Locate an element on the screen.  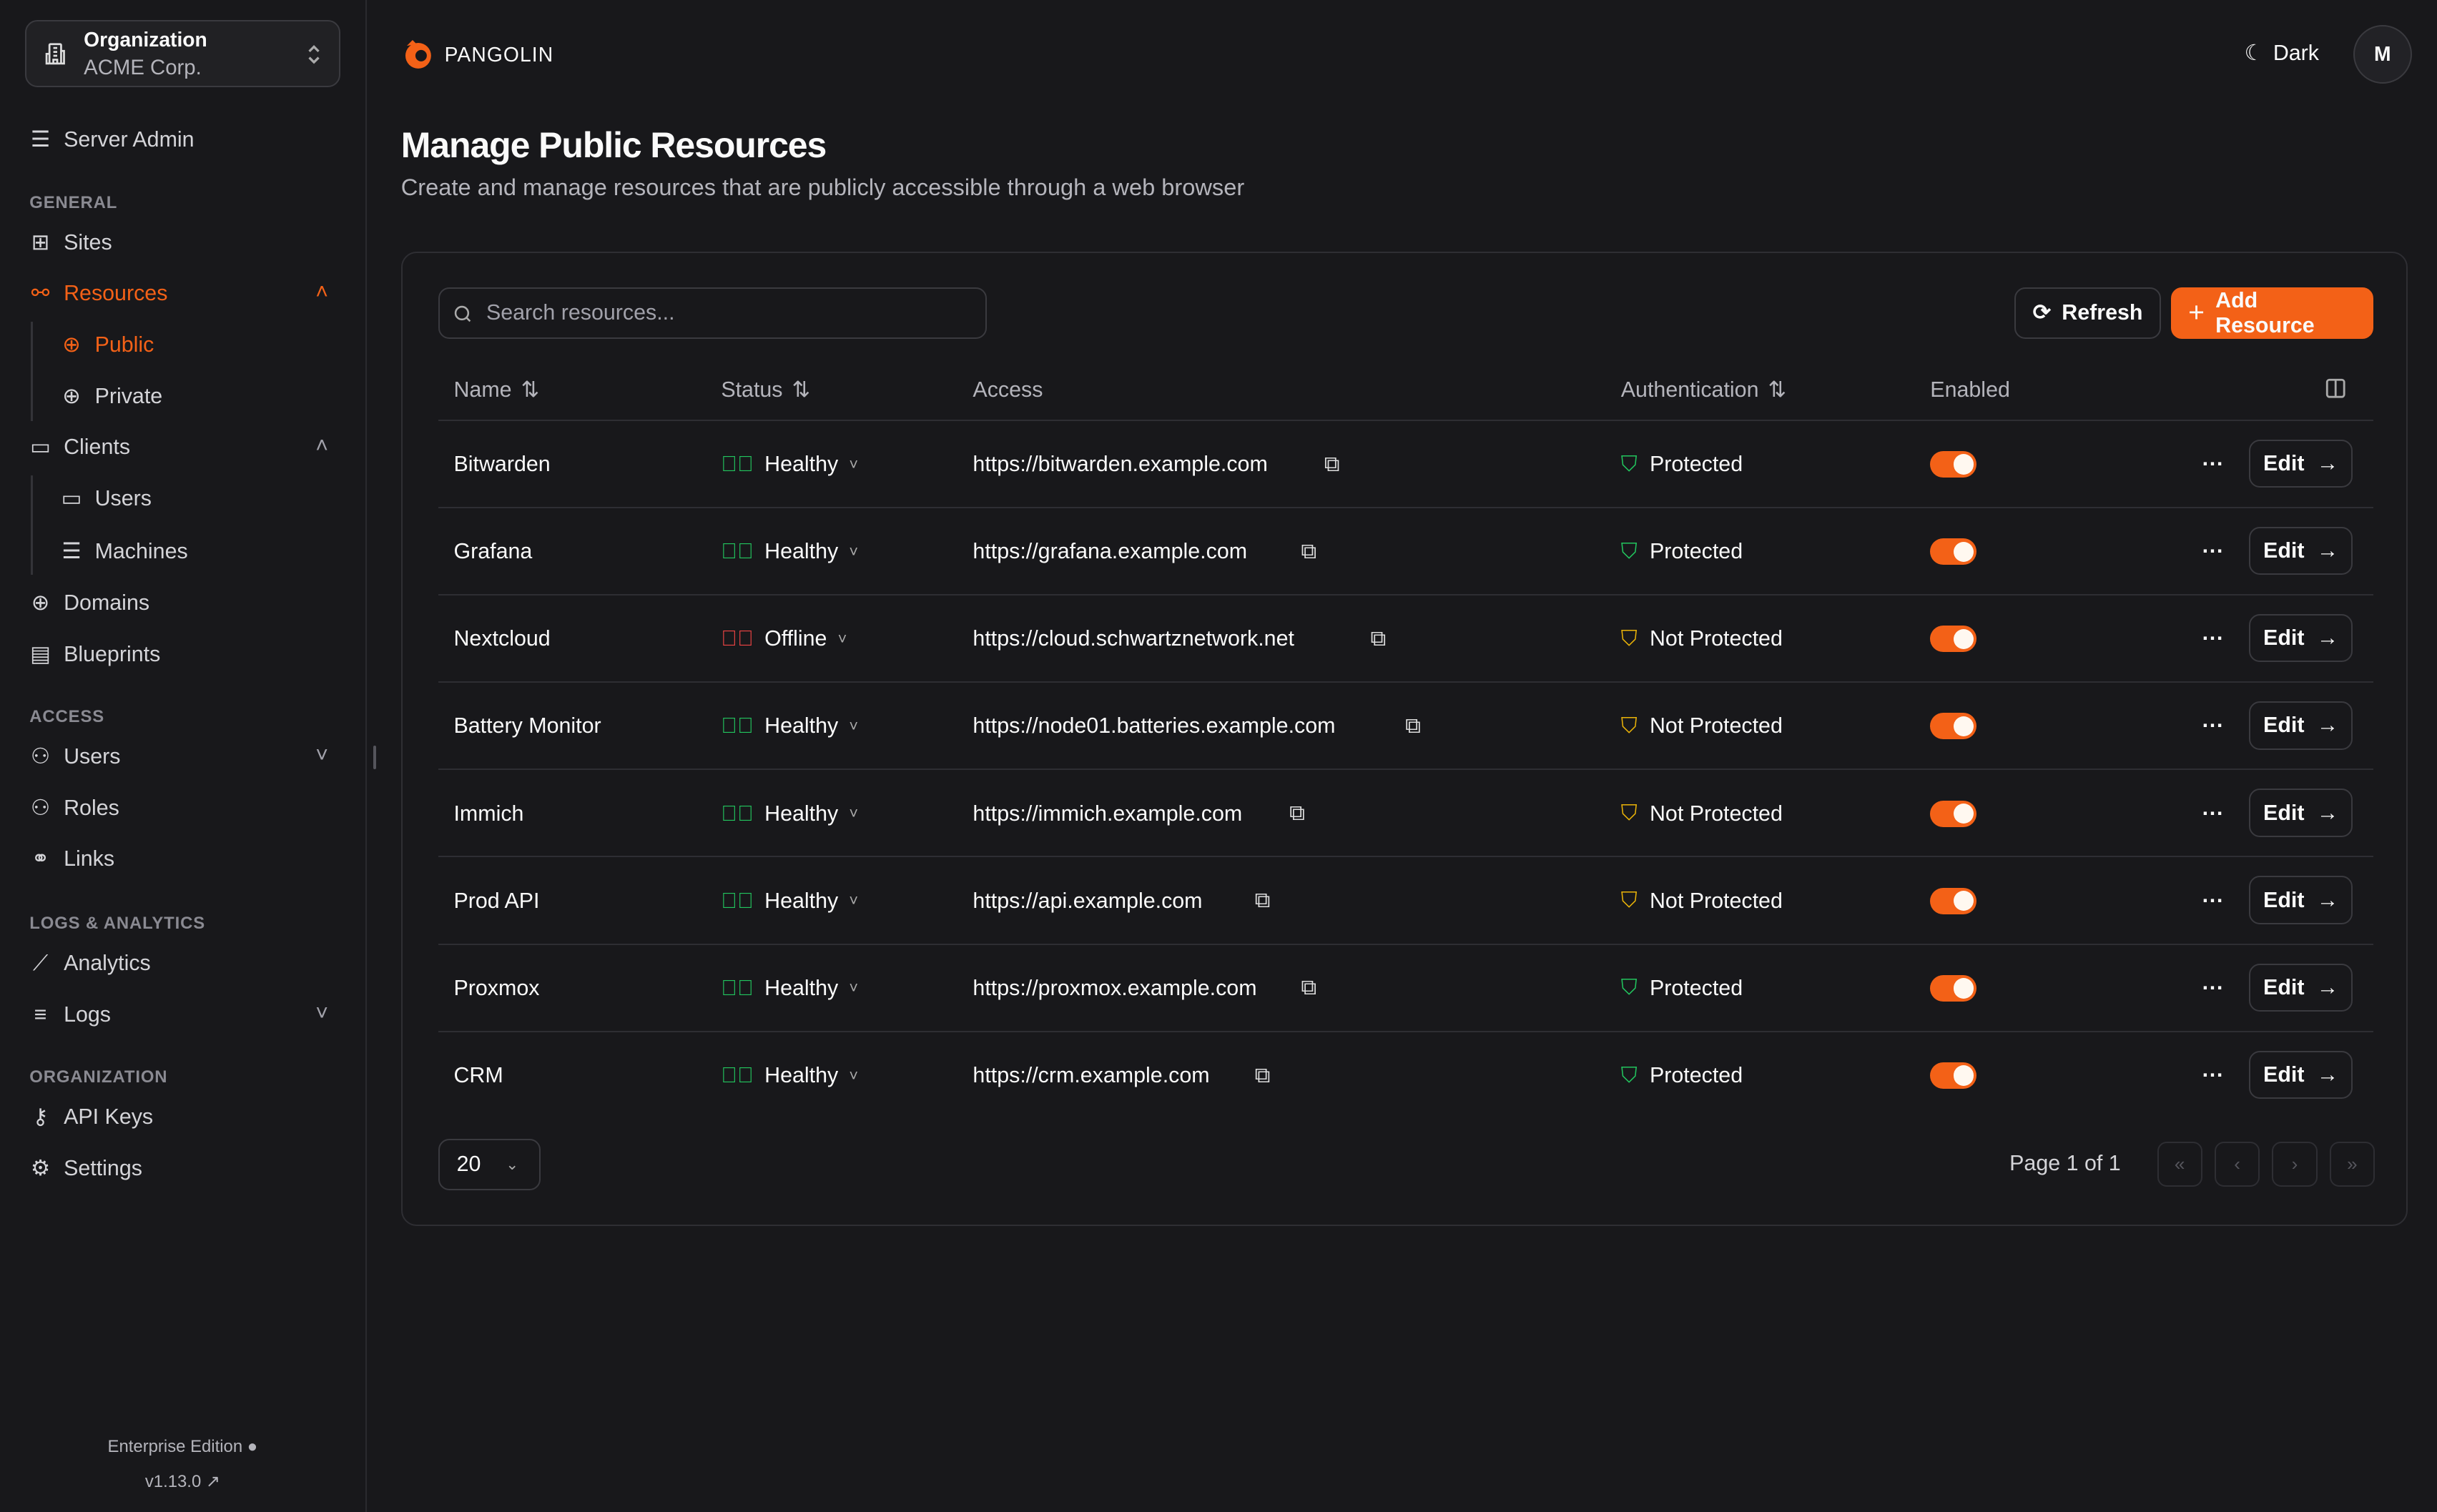
brand-logo: PANGOLIN is located at coordinates (477, 54).